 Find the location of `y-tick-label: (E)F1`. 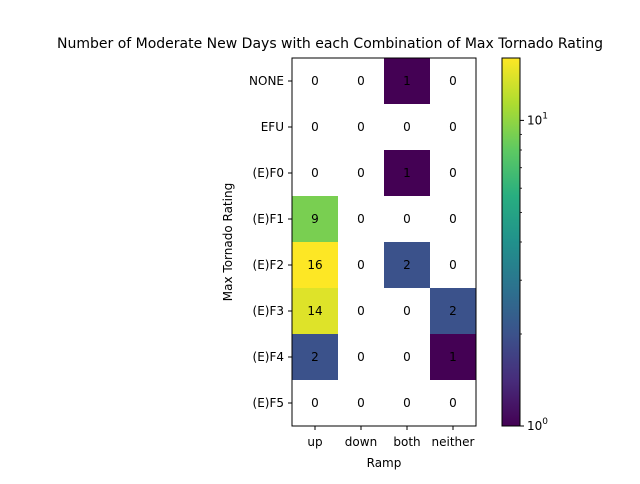

y-tick-label: (E)F1 is located at coordinates (268, 219).